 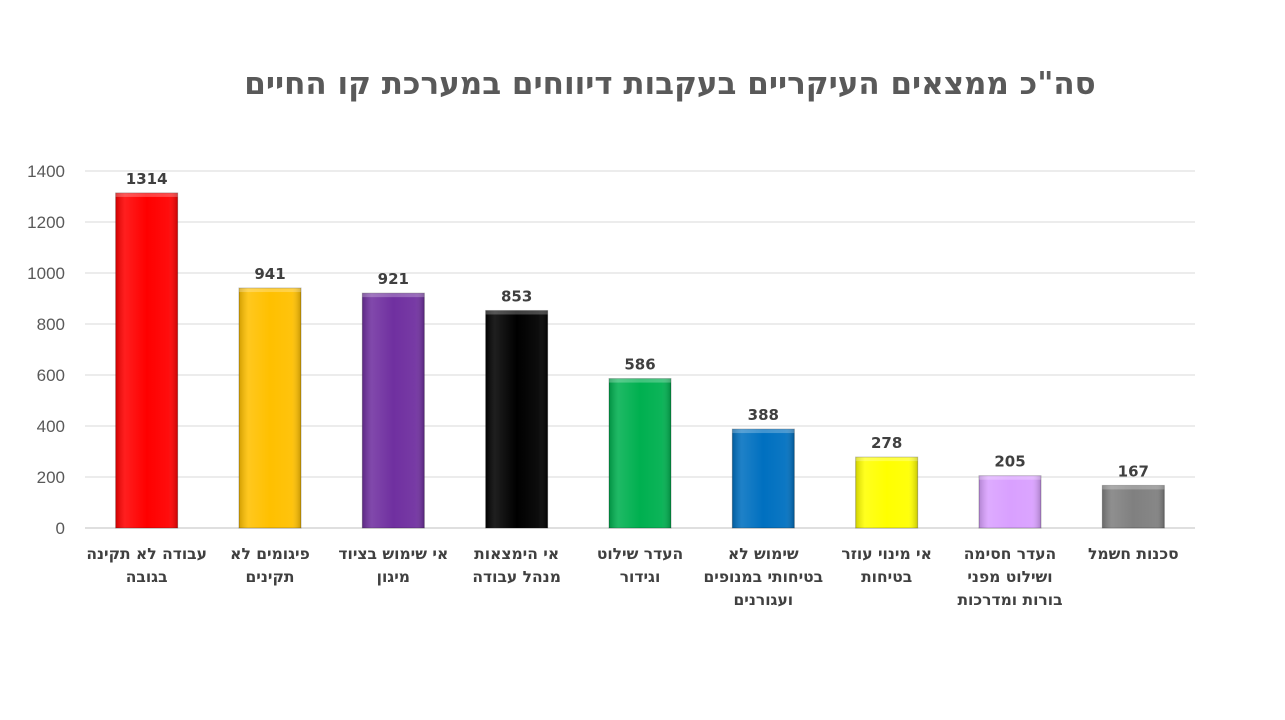 I want to click on x-tick-label: אי מינוי עוזר בטיחות, so click(x=886, y=565).